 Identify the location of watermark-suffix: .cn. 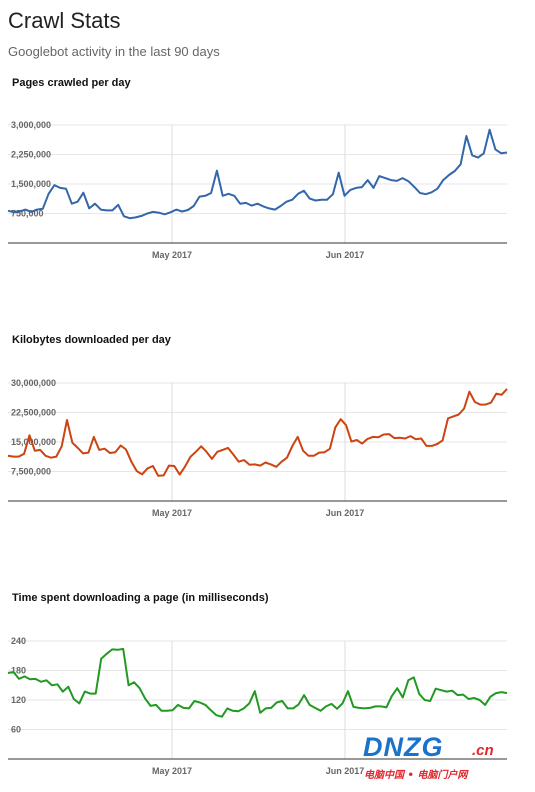
(483, 750).